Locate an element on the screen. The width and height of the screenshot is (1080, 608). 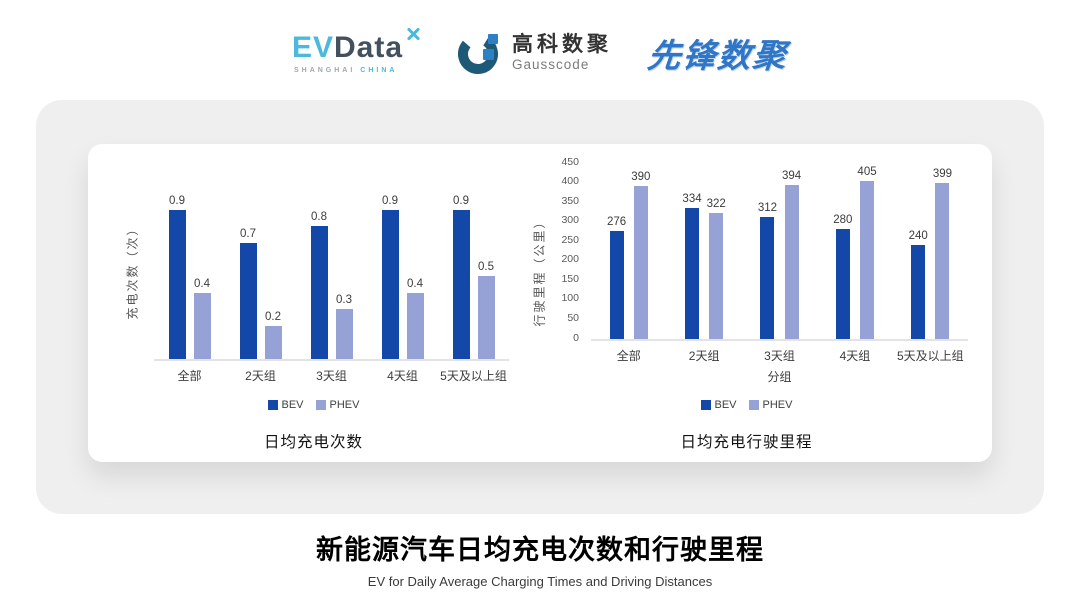
page-title: 新能源汽车日均充电次数和行驶里程 is located at coordinates (540, 550).